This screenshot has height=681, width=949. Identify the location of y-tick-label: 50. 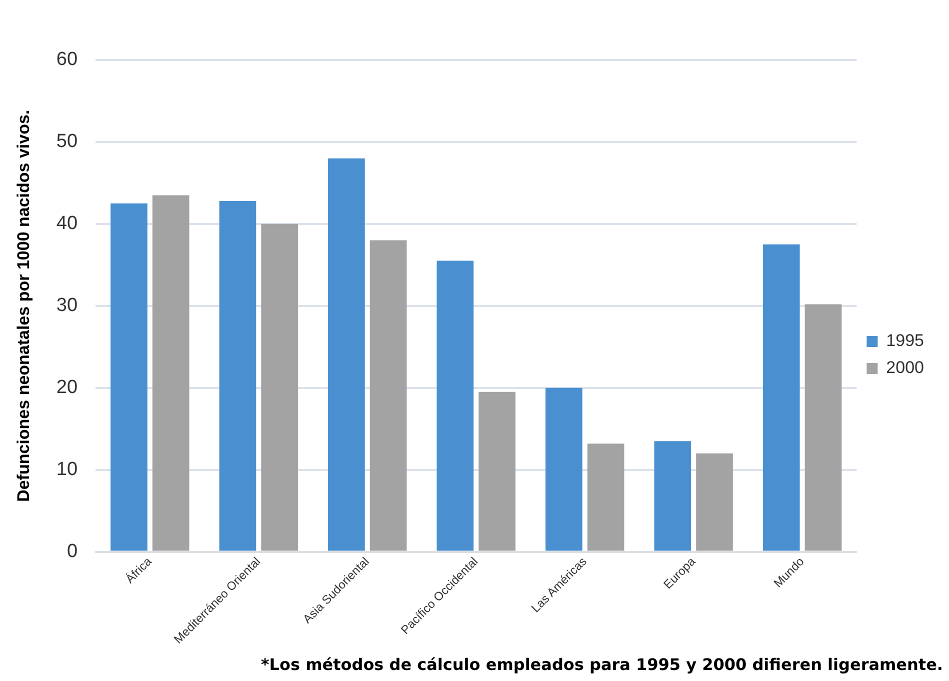
(67, 141).